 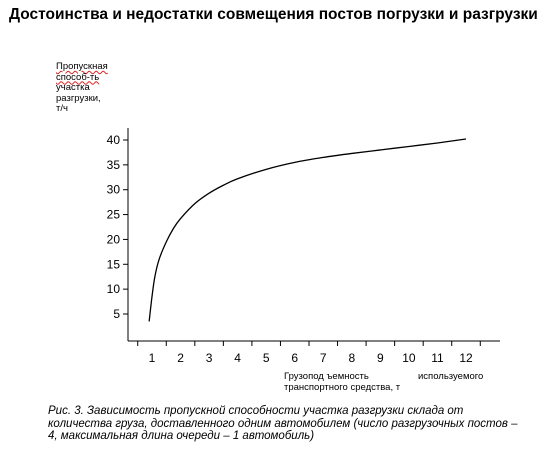 I want to click on x-tick-label: 3, so click(x=209, y=358).